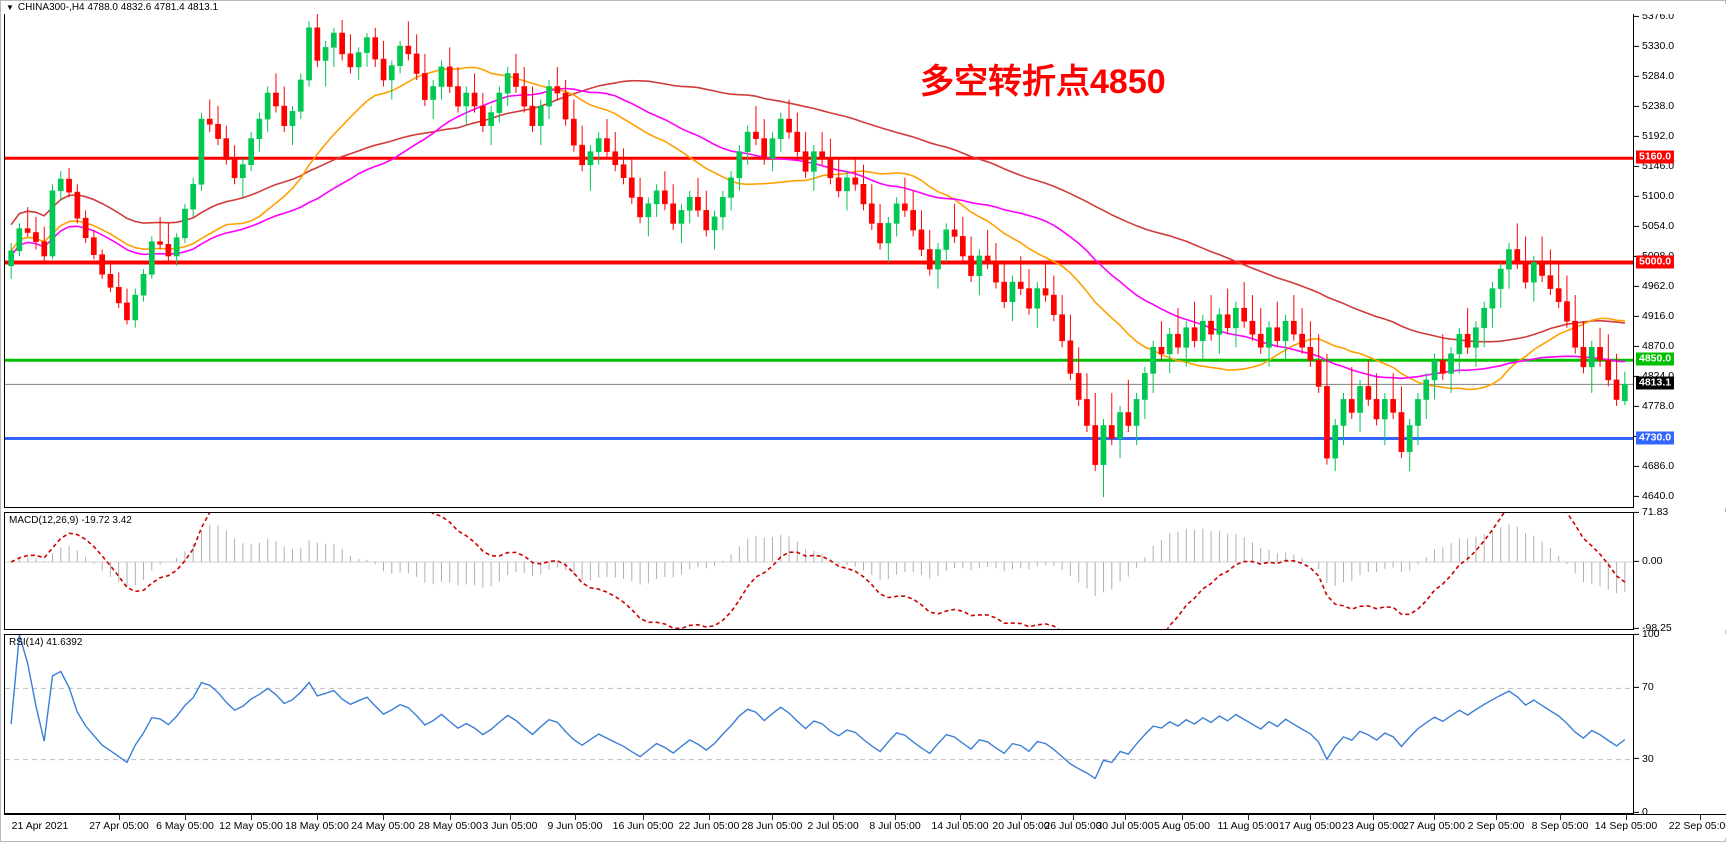 Image resolution: width=1726 pixels, height=842 pixels. Describe the element at coordinates (1644, 687) in the screenshot. I see `rsi-tick-70: 70` at that location.